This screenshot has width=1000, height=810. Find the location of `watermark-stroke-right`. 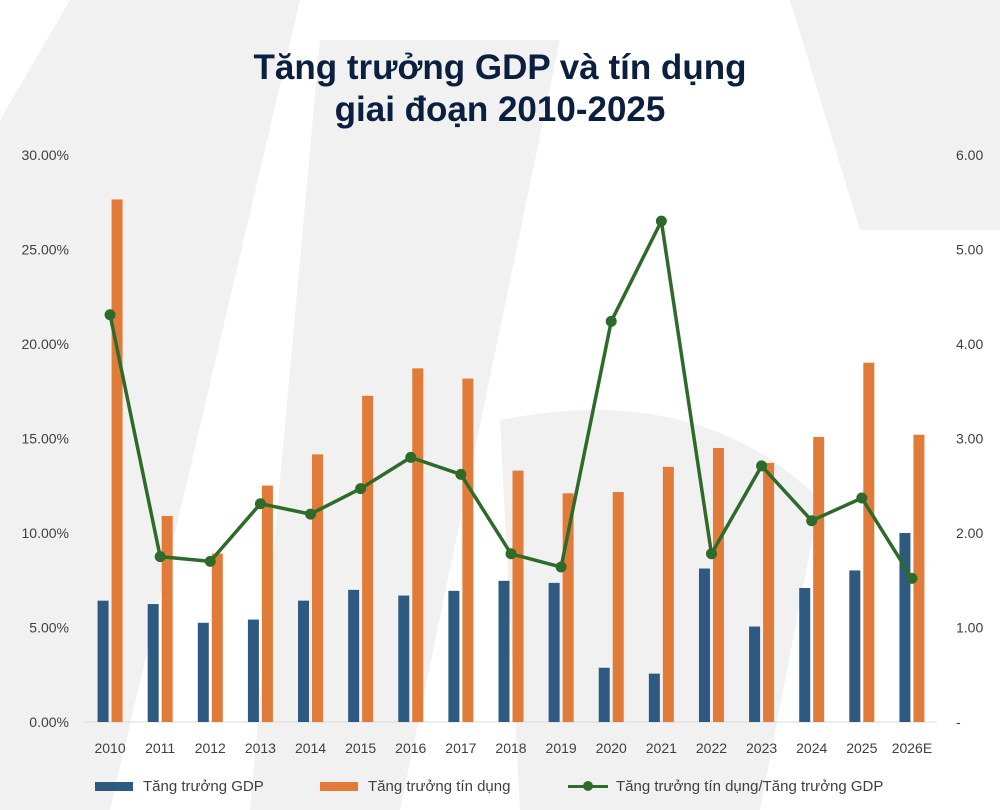

watermark-stroke-right is located at coordinates (895, 115).